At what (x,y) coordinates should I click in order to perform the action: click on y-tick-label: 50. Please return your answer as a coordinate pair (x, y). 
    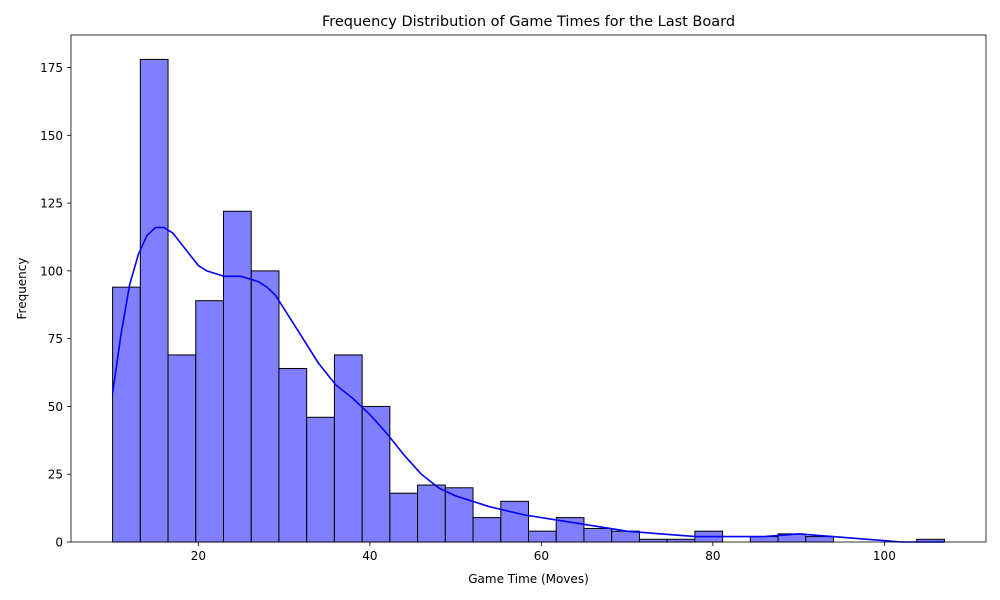
    Looking at the image, I should click on (55, 407).